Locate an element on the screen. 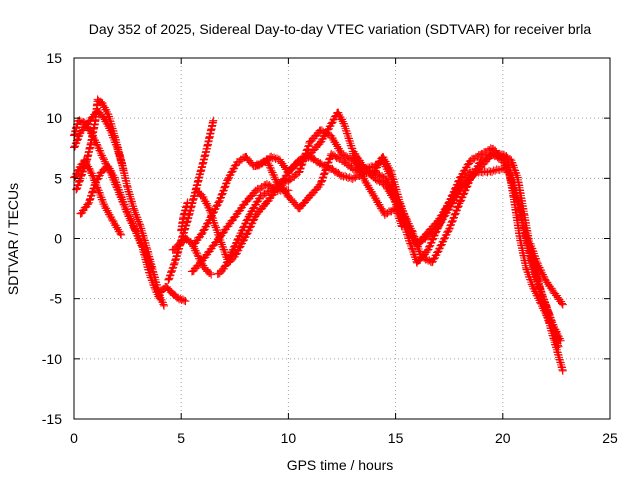 This screenshot has width=640, height=480. y-tick-label: -10 is located at coordinates (52, 359).